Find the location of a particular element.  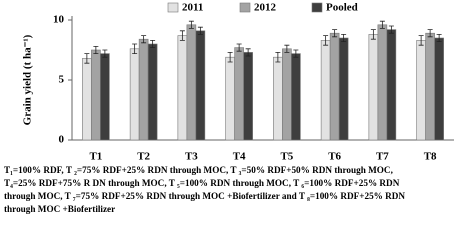

x-tick-label: T6 is located at coordinates (334, 157).